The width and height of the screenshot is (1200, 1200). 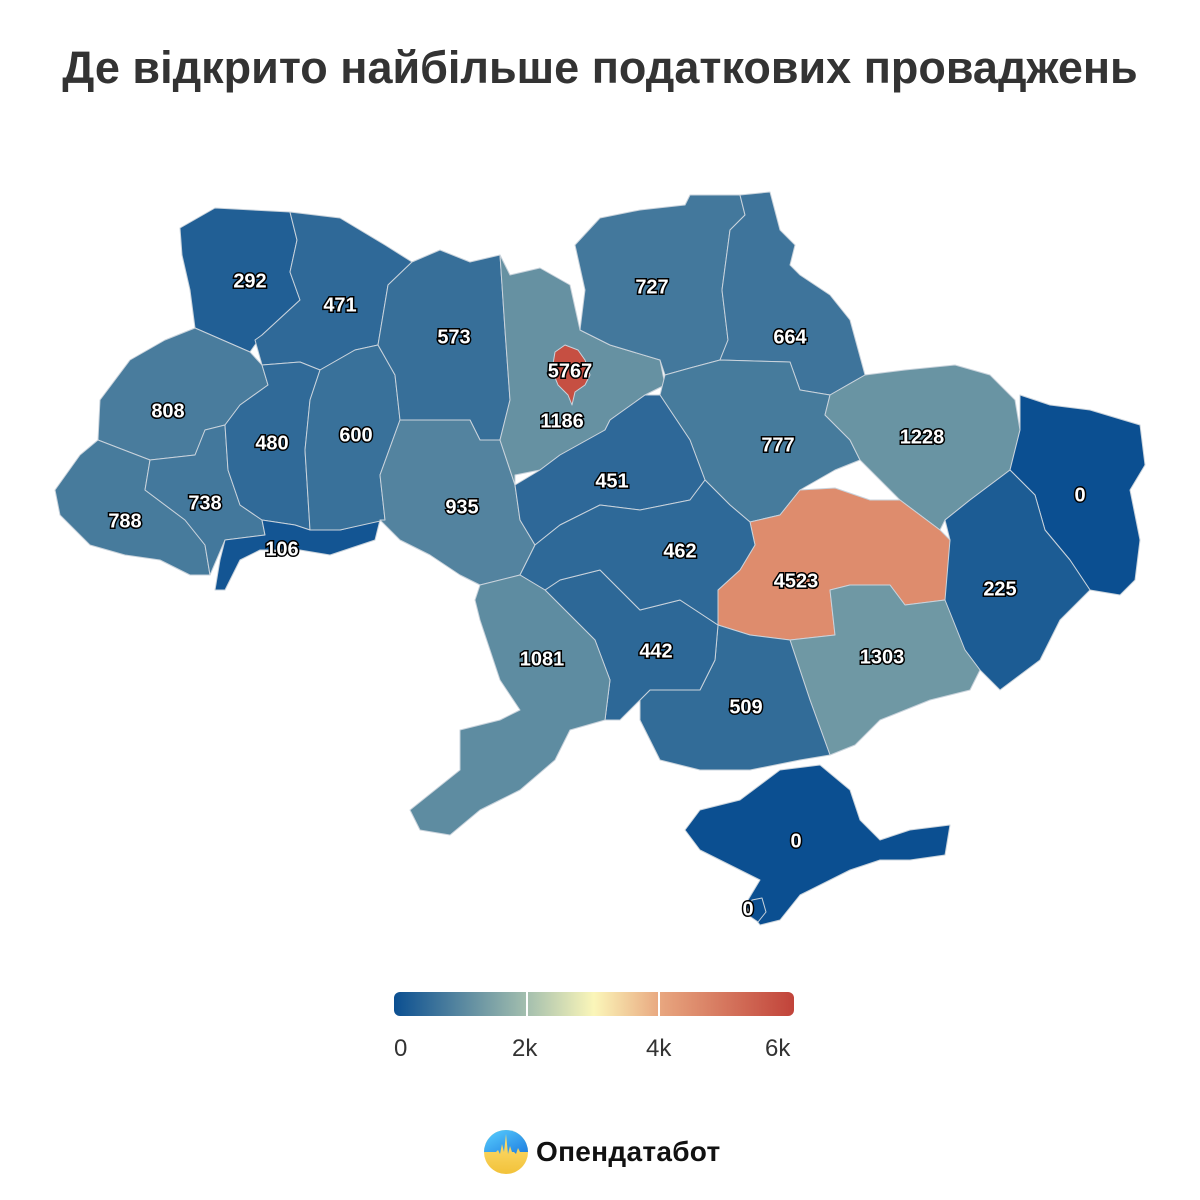 What do you see at coordinates (628, 1151) in the screenshot?
I see `logo-text: Опендатабот` at bounding box center [628, 1151].